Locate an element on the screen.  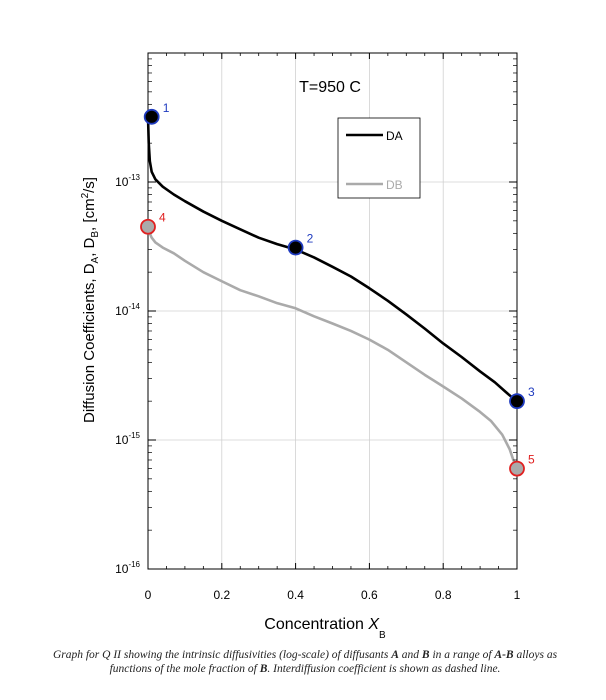
y-tick-label: 10-14 is located at coordinates (127, 310).